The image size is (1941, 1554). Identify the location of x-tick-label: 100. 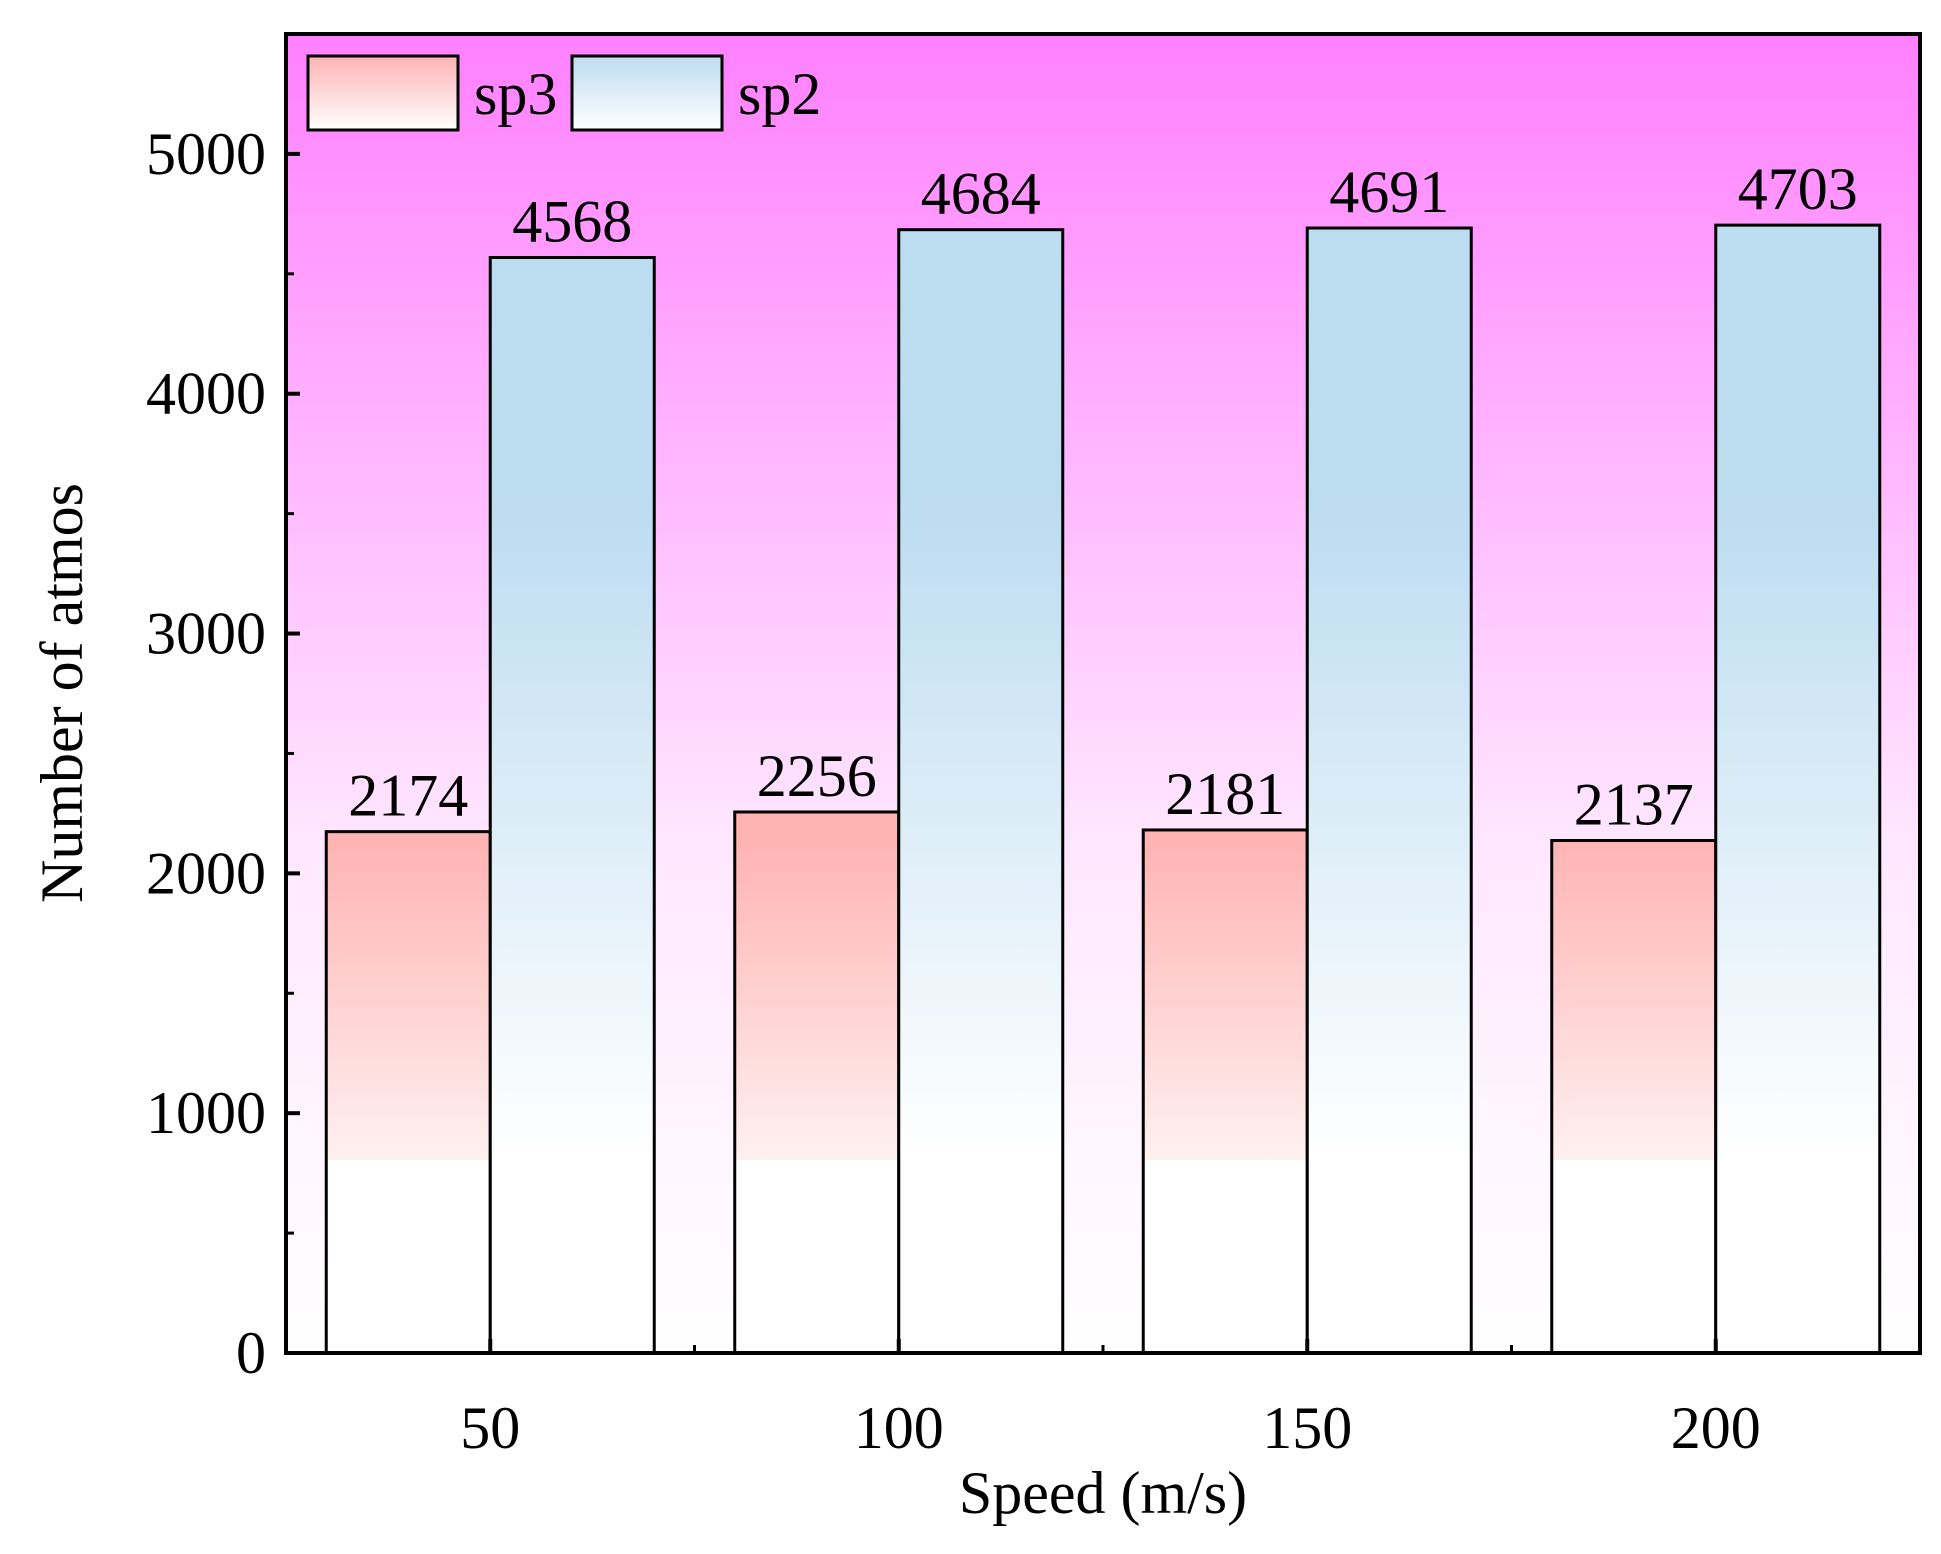
(899, 1428).